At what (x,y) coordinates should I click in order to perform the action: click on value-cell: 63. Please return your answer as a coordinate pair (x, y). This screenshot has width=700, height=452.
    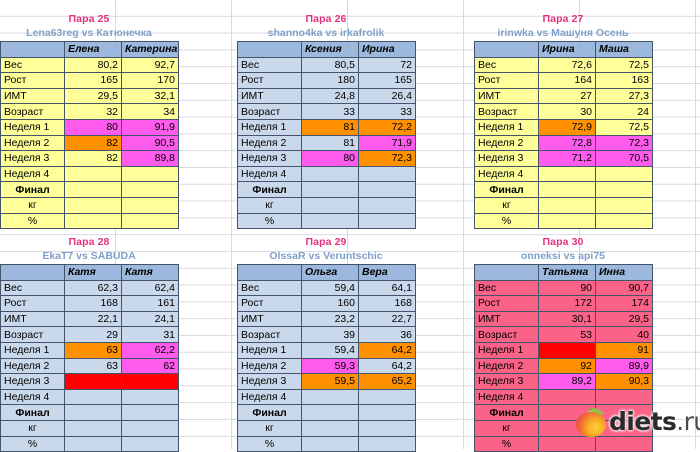
    Looking at the image, I should click on (93, 350).